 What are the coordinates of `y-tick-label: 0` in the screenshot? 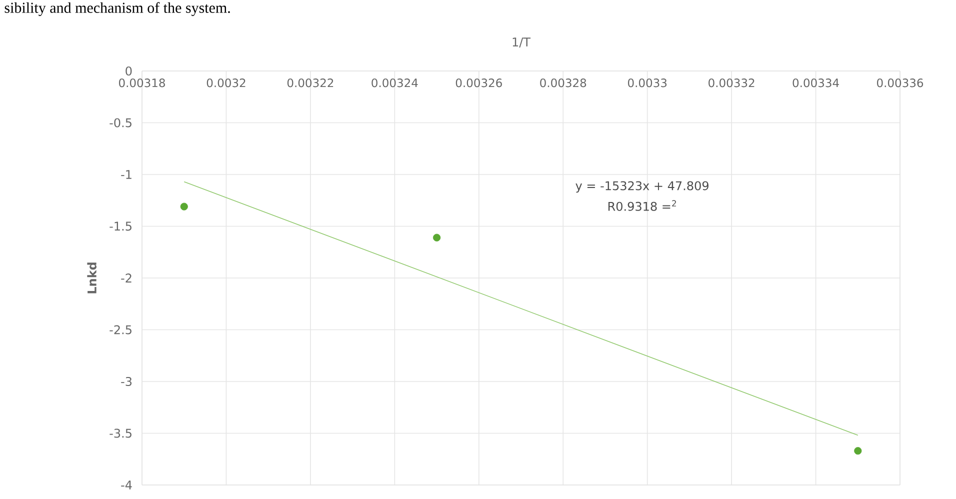 It's located at (129, 71).